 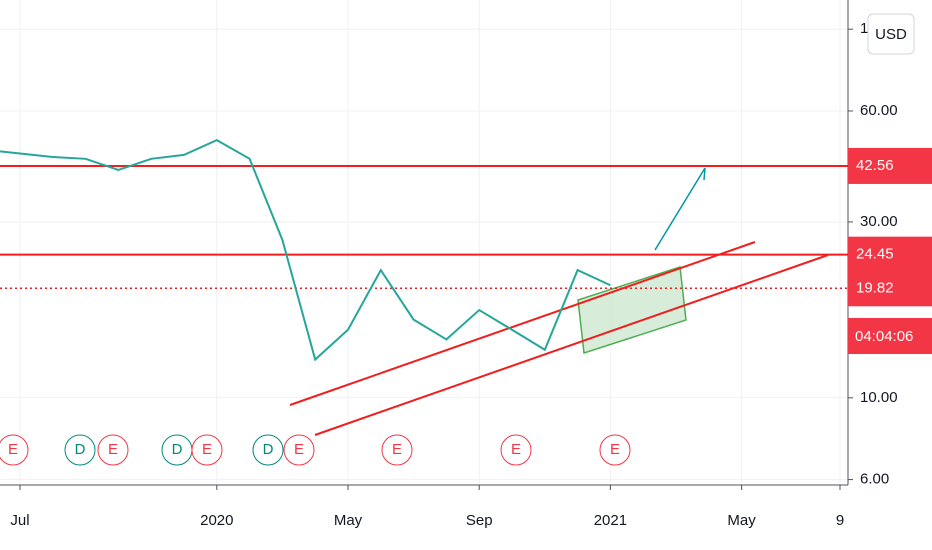 What do you see at coordinates (19, 520) in the screenshot?
I see `x-tick-label: Jul` at bounding box center [19, 520].